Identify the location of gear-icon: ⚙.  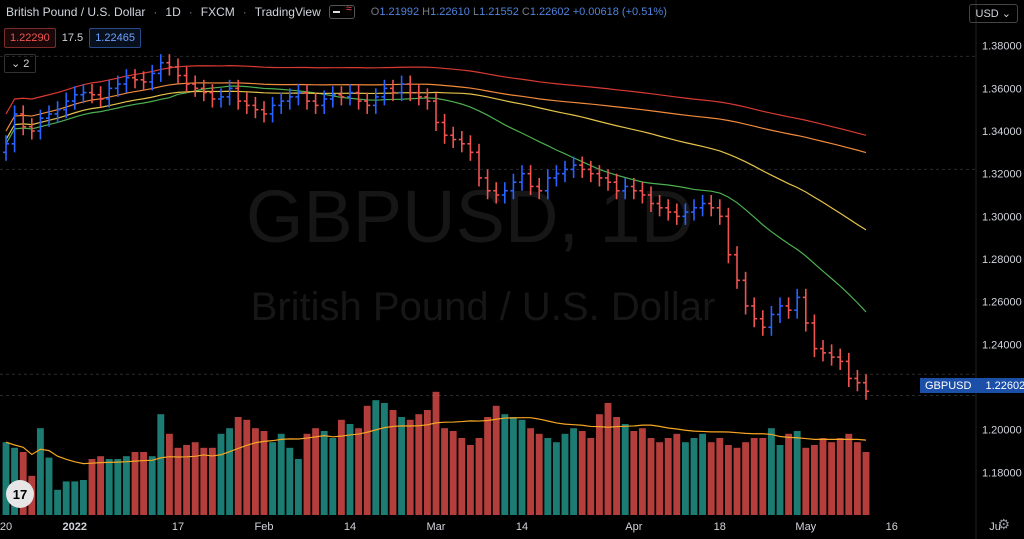
(1003, 524).